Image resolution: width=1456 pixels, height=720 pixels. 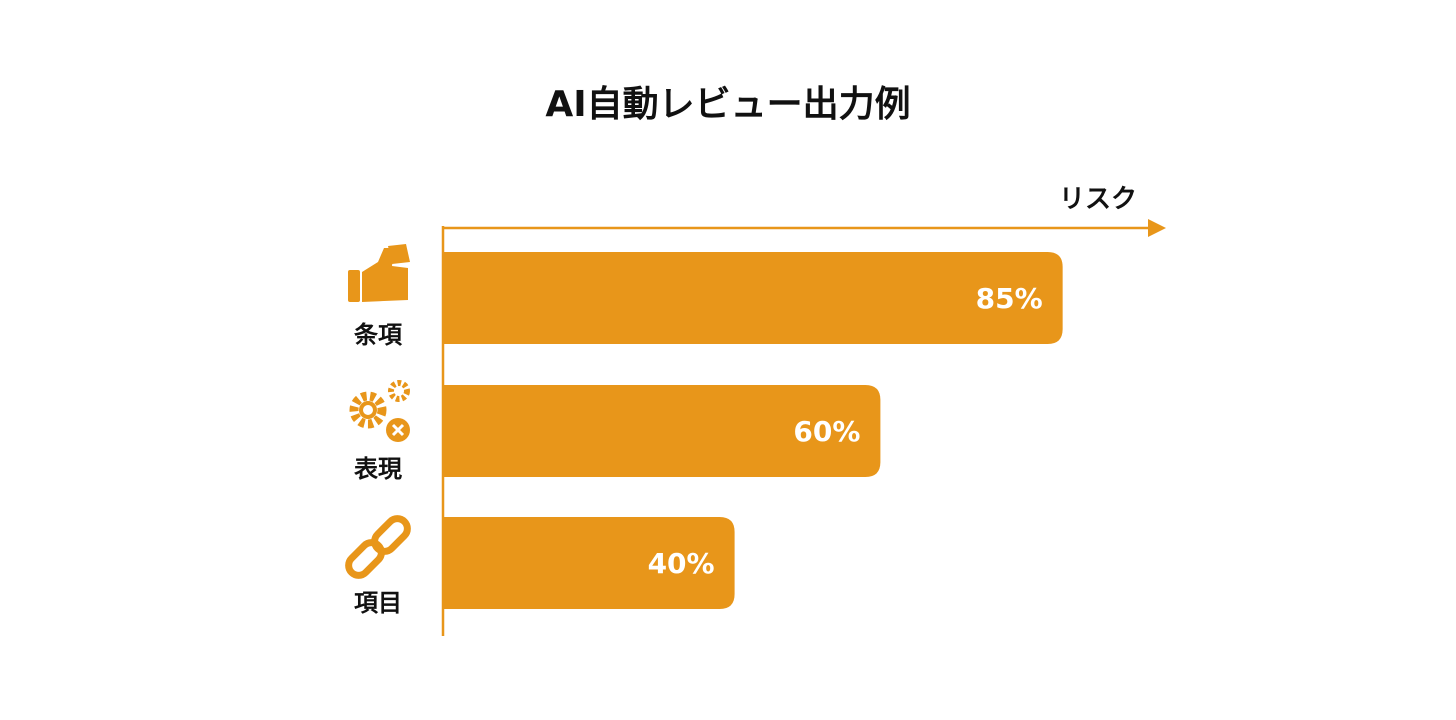 What do you see at coordinates (1098, 200) in the screenshot?
I see `x-axis-label: リスク` at bounding box center [1098, 200].